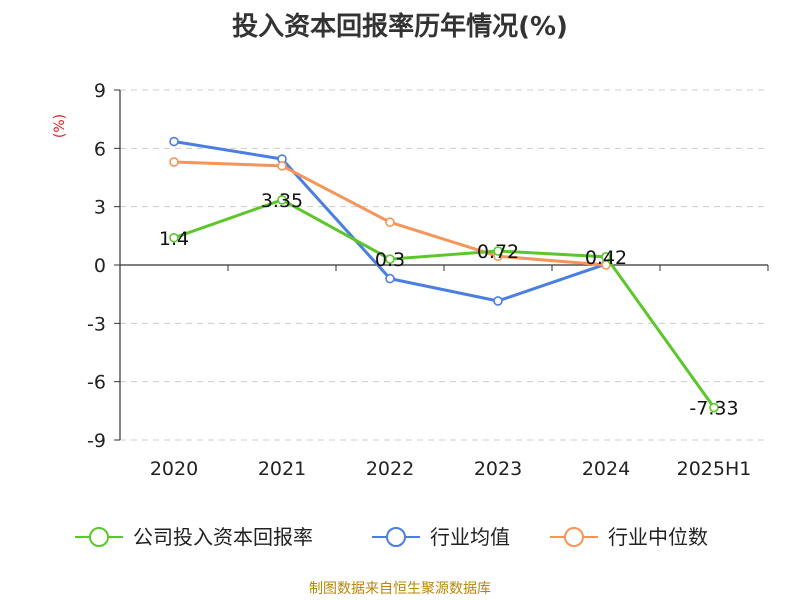 This screenshot has width=800, height=600. I want to click on data-label: 3.35, so click(282, 201).